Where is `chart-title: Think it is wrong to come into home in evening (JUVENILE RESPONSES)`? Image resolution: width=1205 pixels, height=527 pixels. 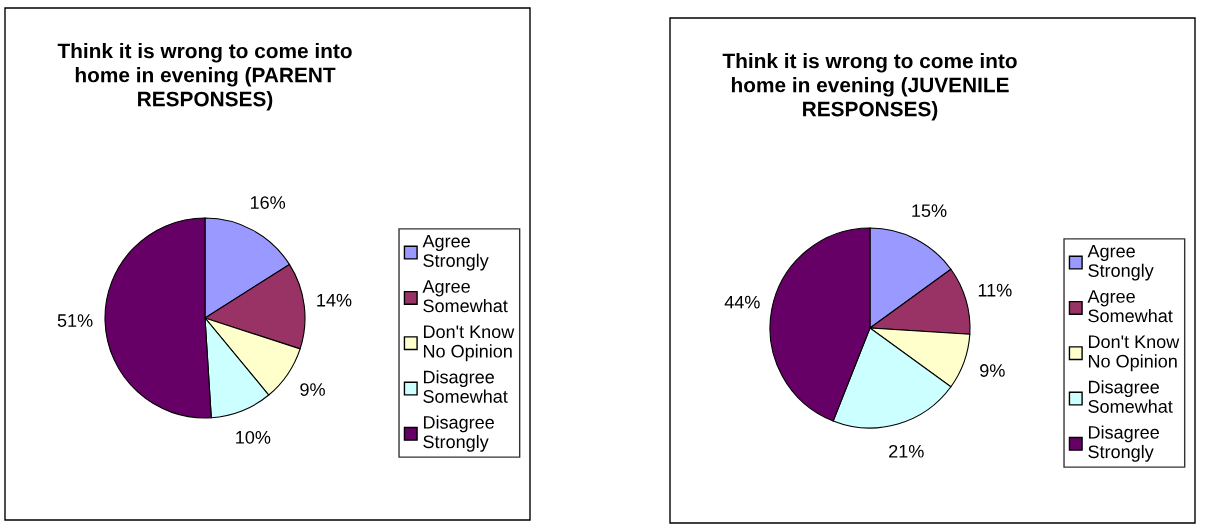
chart-title: Think it is wrong to come into home in evening (JUVENILE RESPONSES) is located at coordinates (869, 87).